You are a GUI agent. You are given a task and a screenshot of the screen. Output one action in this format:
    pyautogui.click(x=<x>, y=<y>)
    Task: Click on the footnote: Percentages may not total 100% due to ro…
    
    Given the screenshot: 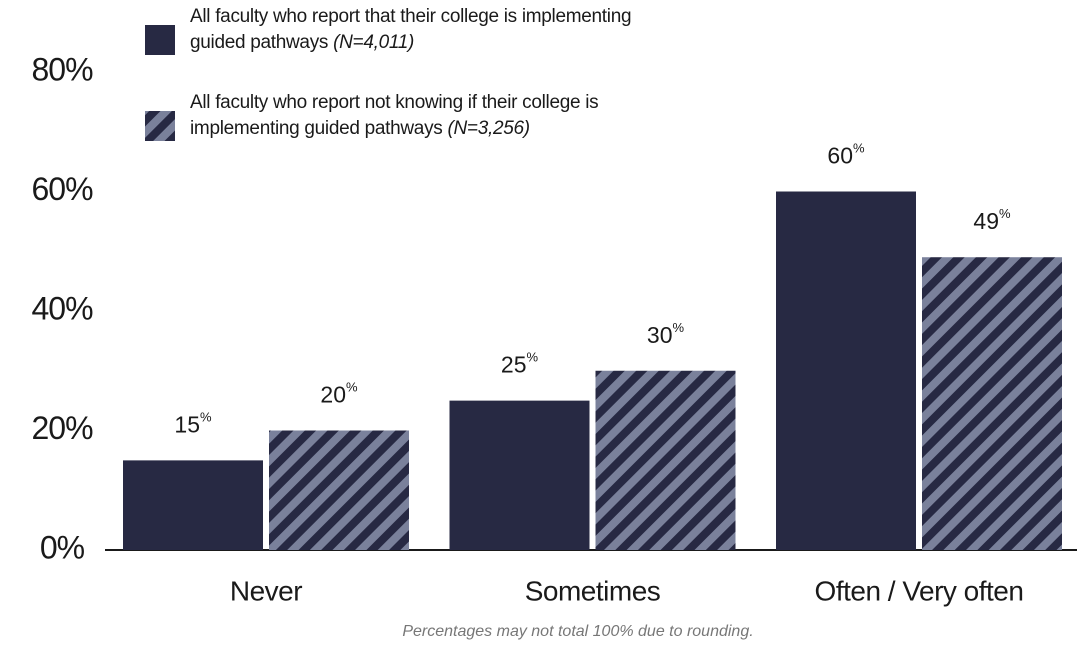 What is the action you would take?
    pyautogui.click(x=577, y=631)
    